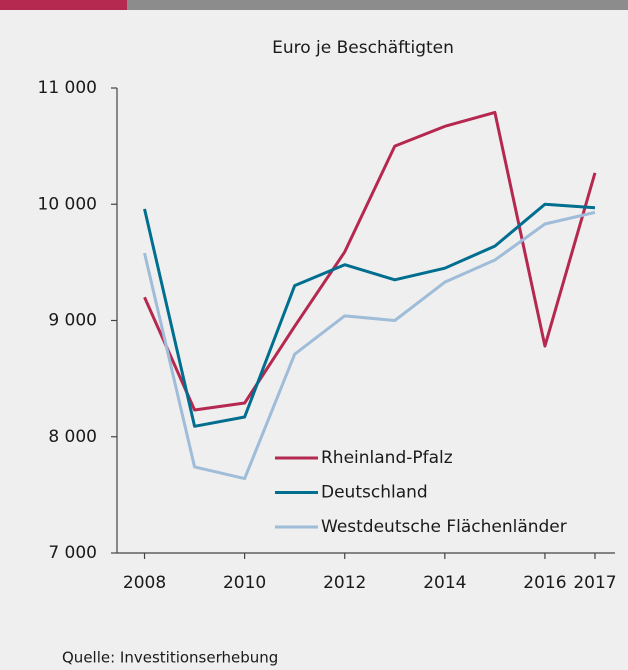 The height and width of the screenshot is (670, 628). What do you see at coordinates (444, 583) in the screenshot?
I see `x-tick-label: 2014` at bounding box center [444, 583].